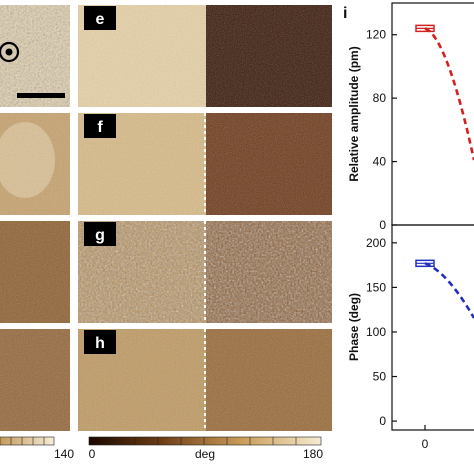 The width and height of the screenshot is (474, 474). Describe the element at coordinates (376, 332) in the screenshot. I see `phase-ytick-label: 100` at that location.